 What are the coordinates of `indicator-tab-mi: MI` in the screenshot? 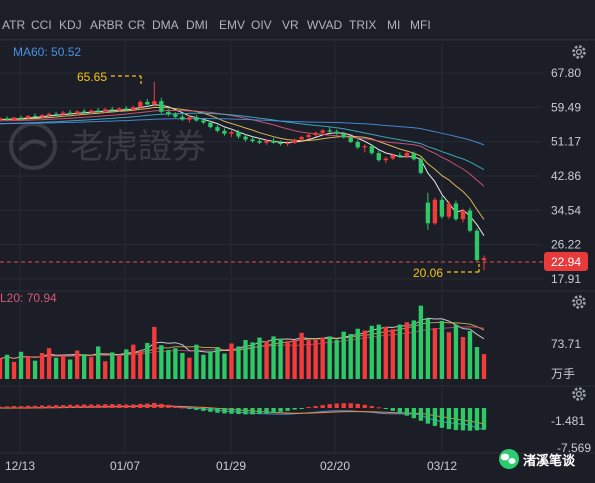 It's located at (394, 25).